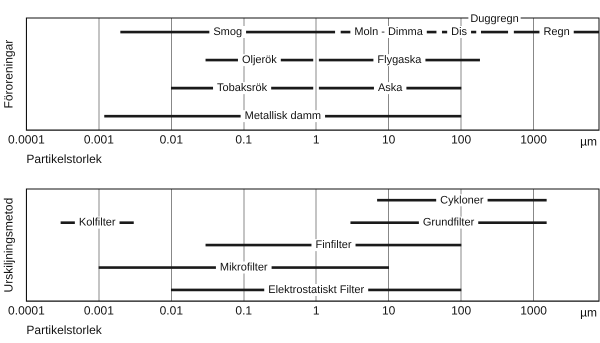  Describe the element at coordinates (399, 60) in the screenshot. I see `series-label: Flygaska` at that location.